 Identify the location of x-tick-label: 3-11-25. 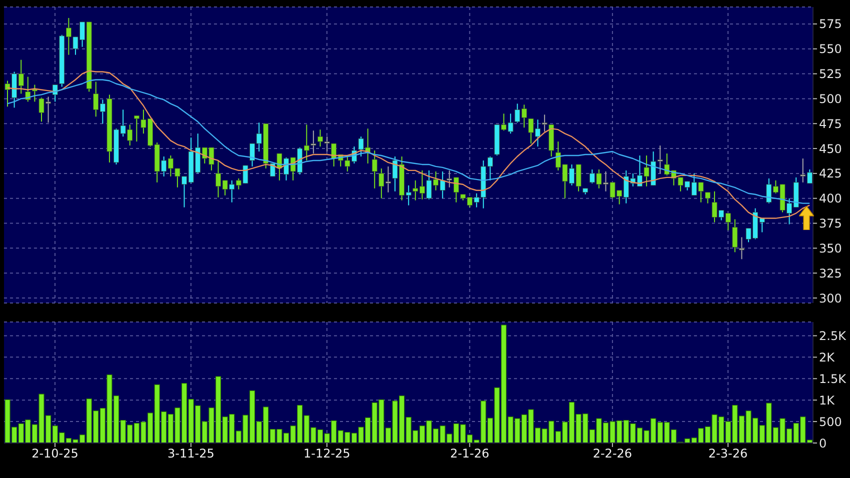
(191, 453).